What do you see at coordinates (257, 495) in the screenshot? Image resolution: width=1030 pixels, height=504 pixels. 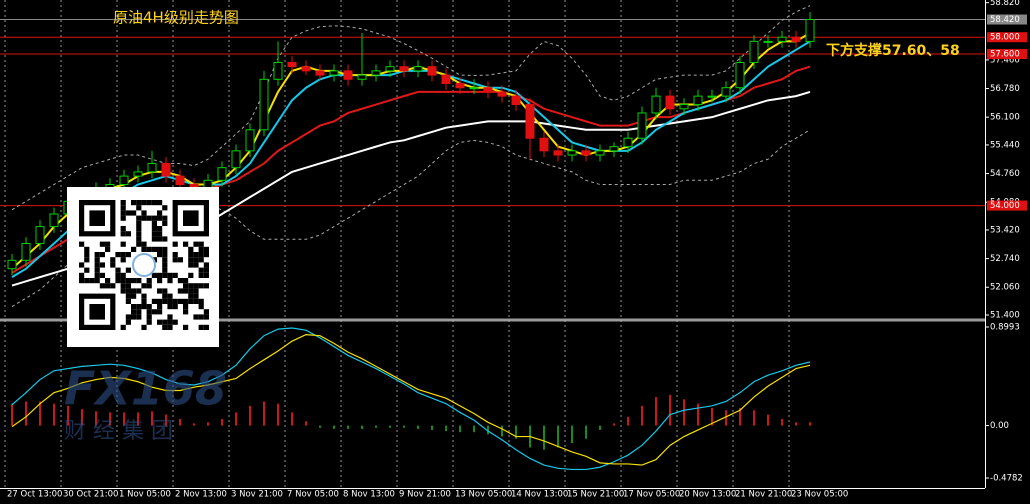 I see `x-tick-label: 3 Nov 21:00` at bounding box center [257, 495].